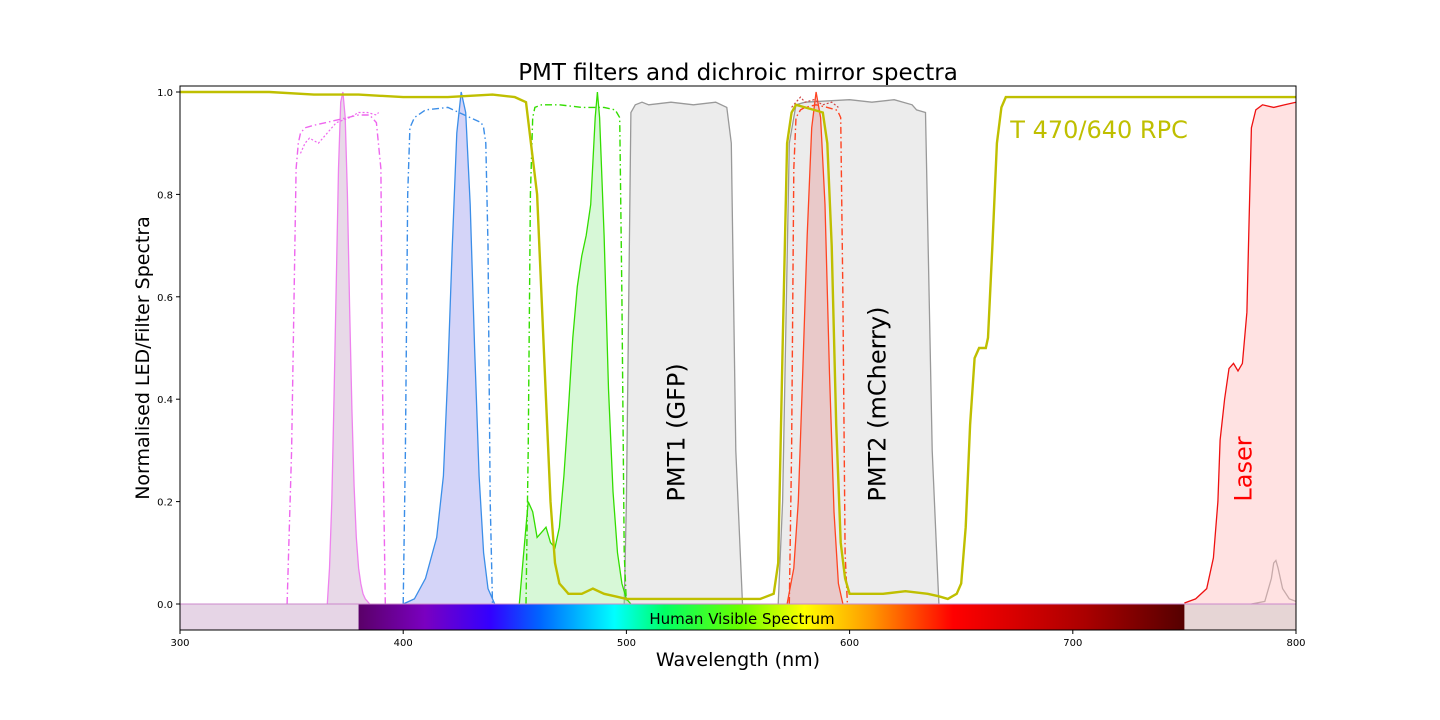  What do you see at coordinates (738, 660) in the screenshot?
I see `x-axis-label: Wavelength (nm)` at bounding box center [738, 660].